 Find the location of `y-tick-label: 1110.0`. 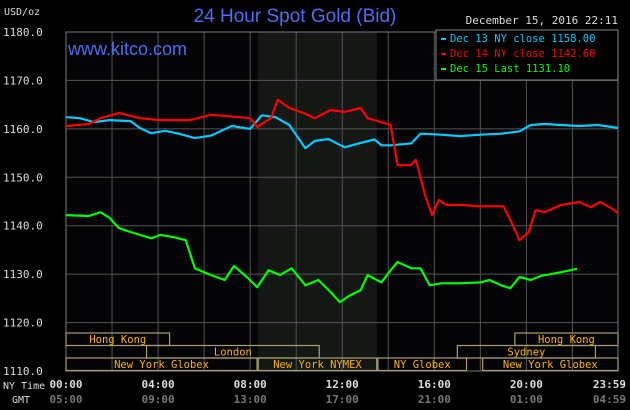

y-tick-label: 1110.0 is located at coordinates (23, 371).